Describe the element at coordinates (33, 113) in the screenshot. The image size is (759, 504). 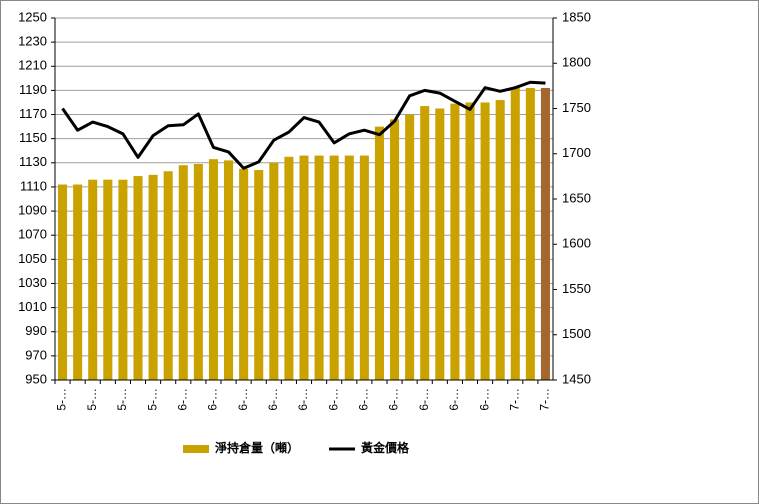
I see `y-tick-label: 1170` at that location.